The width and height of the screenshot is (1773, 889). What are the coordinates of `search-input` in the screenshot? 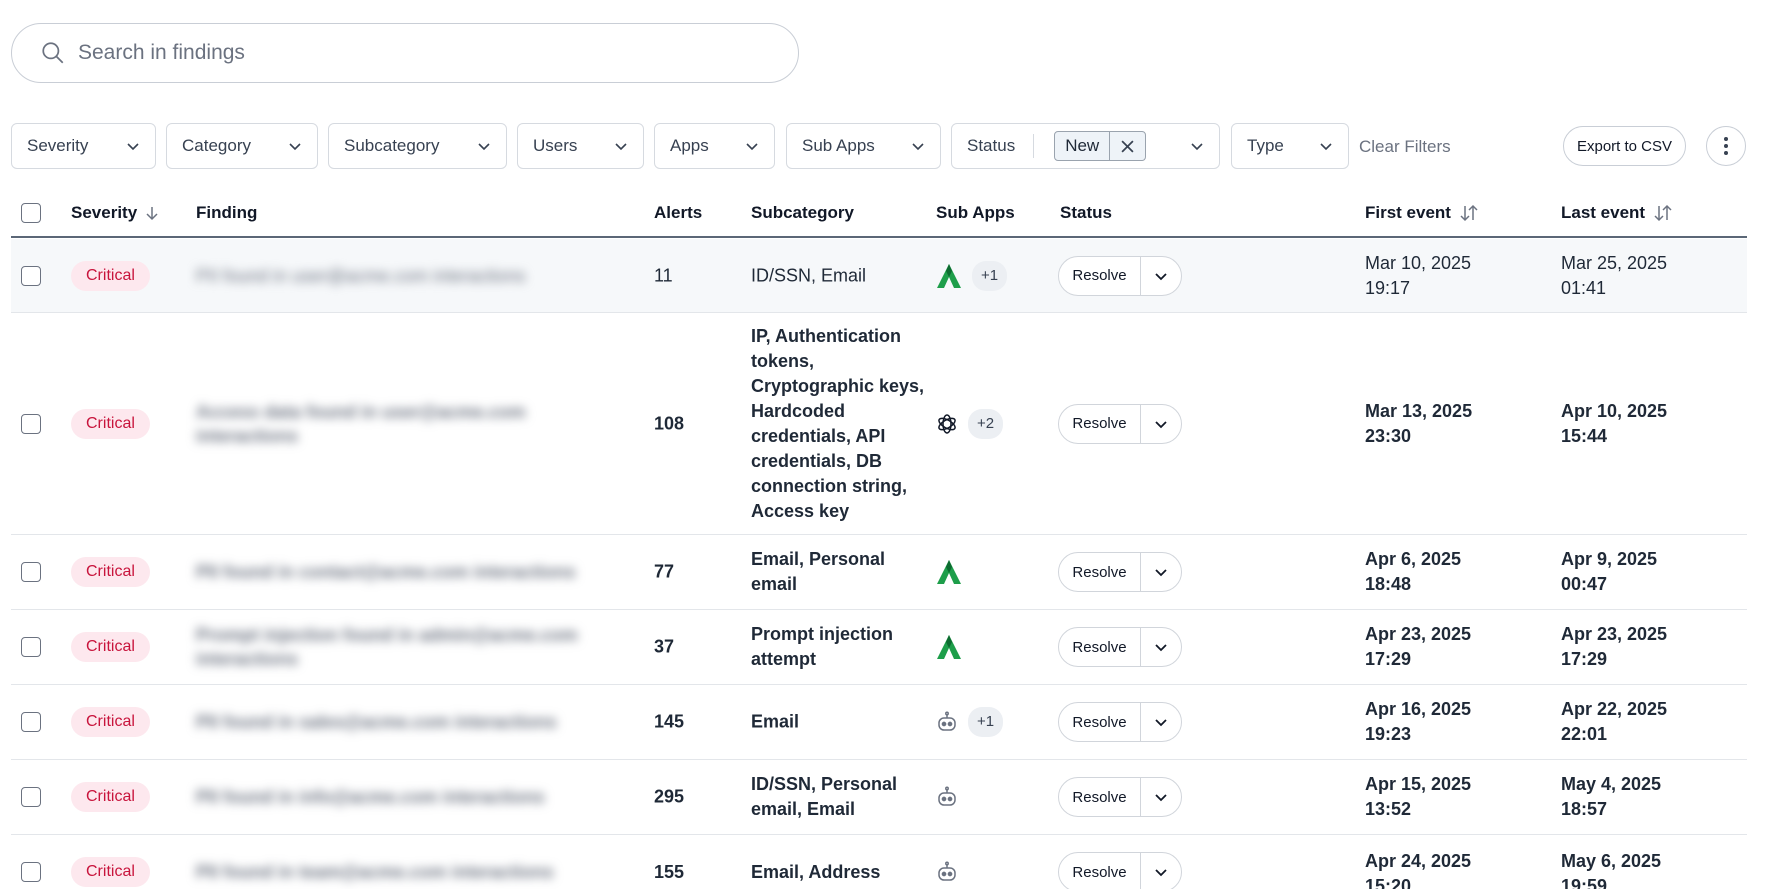 It's located at (428, 53).